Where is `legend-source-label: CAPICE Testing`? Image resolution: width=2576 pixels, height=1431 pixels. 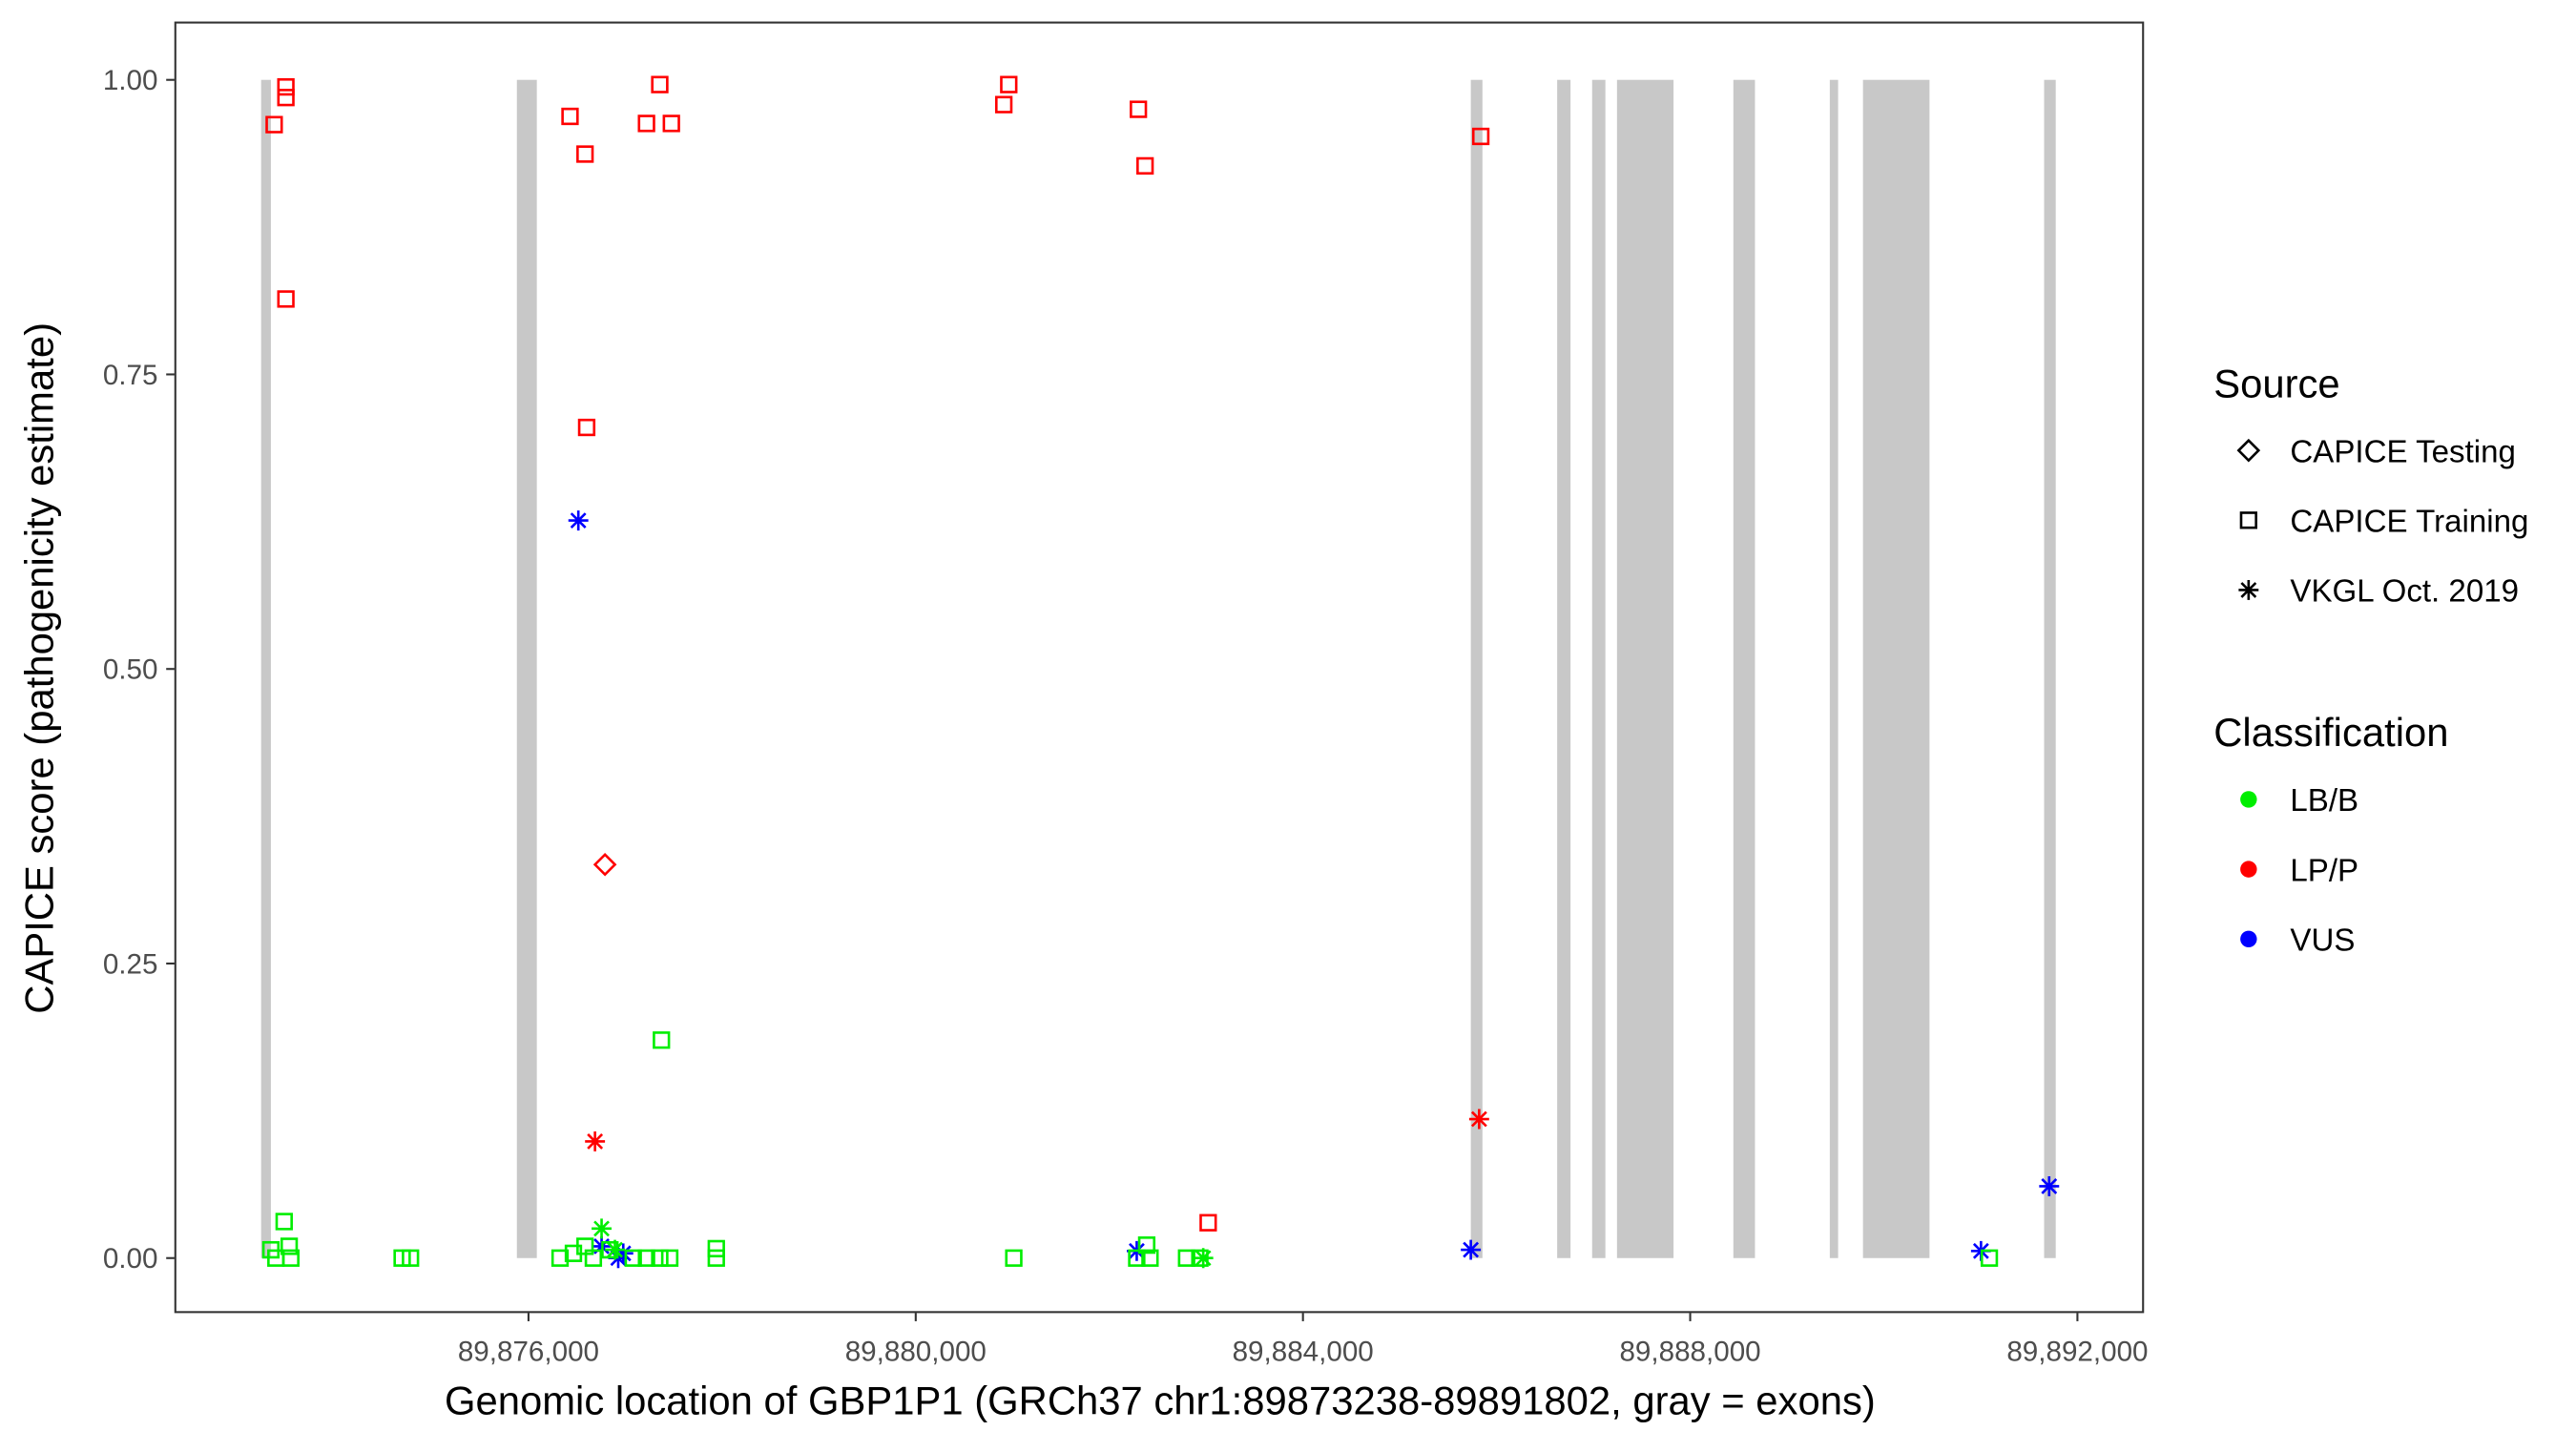
legend-source-label: CAPICE Testing is located at coordinates (2403, 452).